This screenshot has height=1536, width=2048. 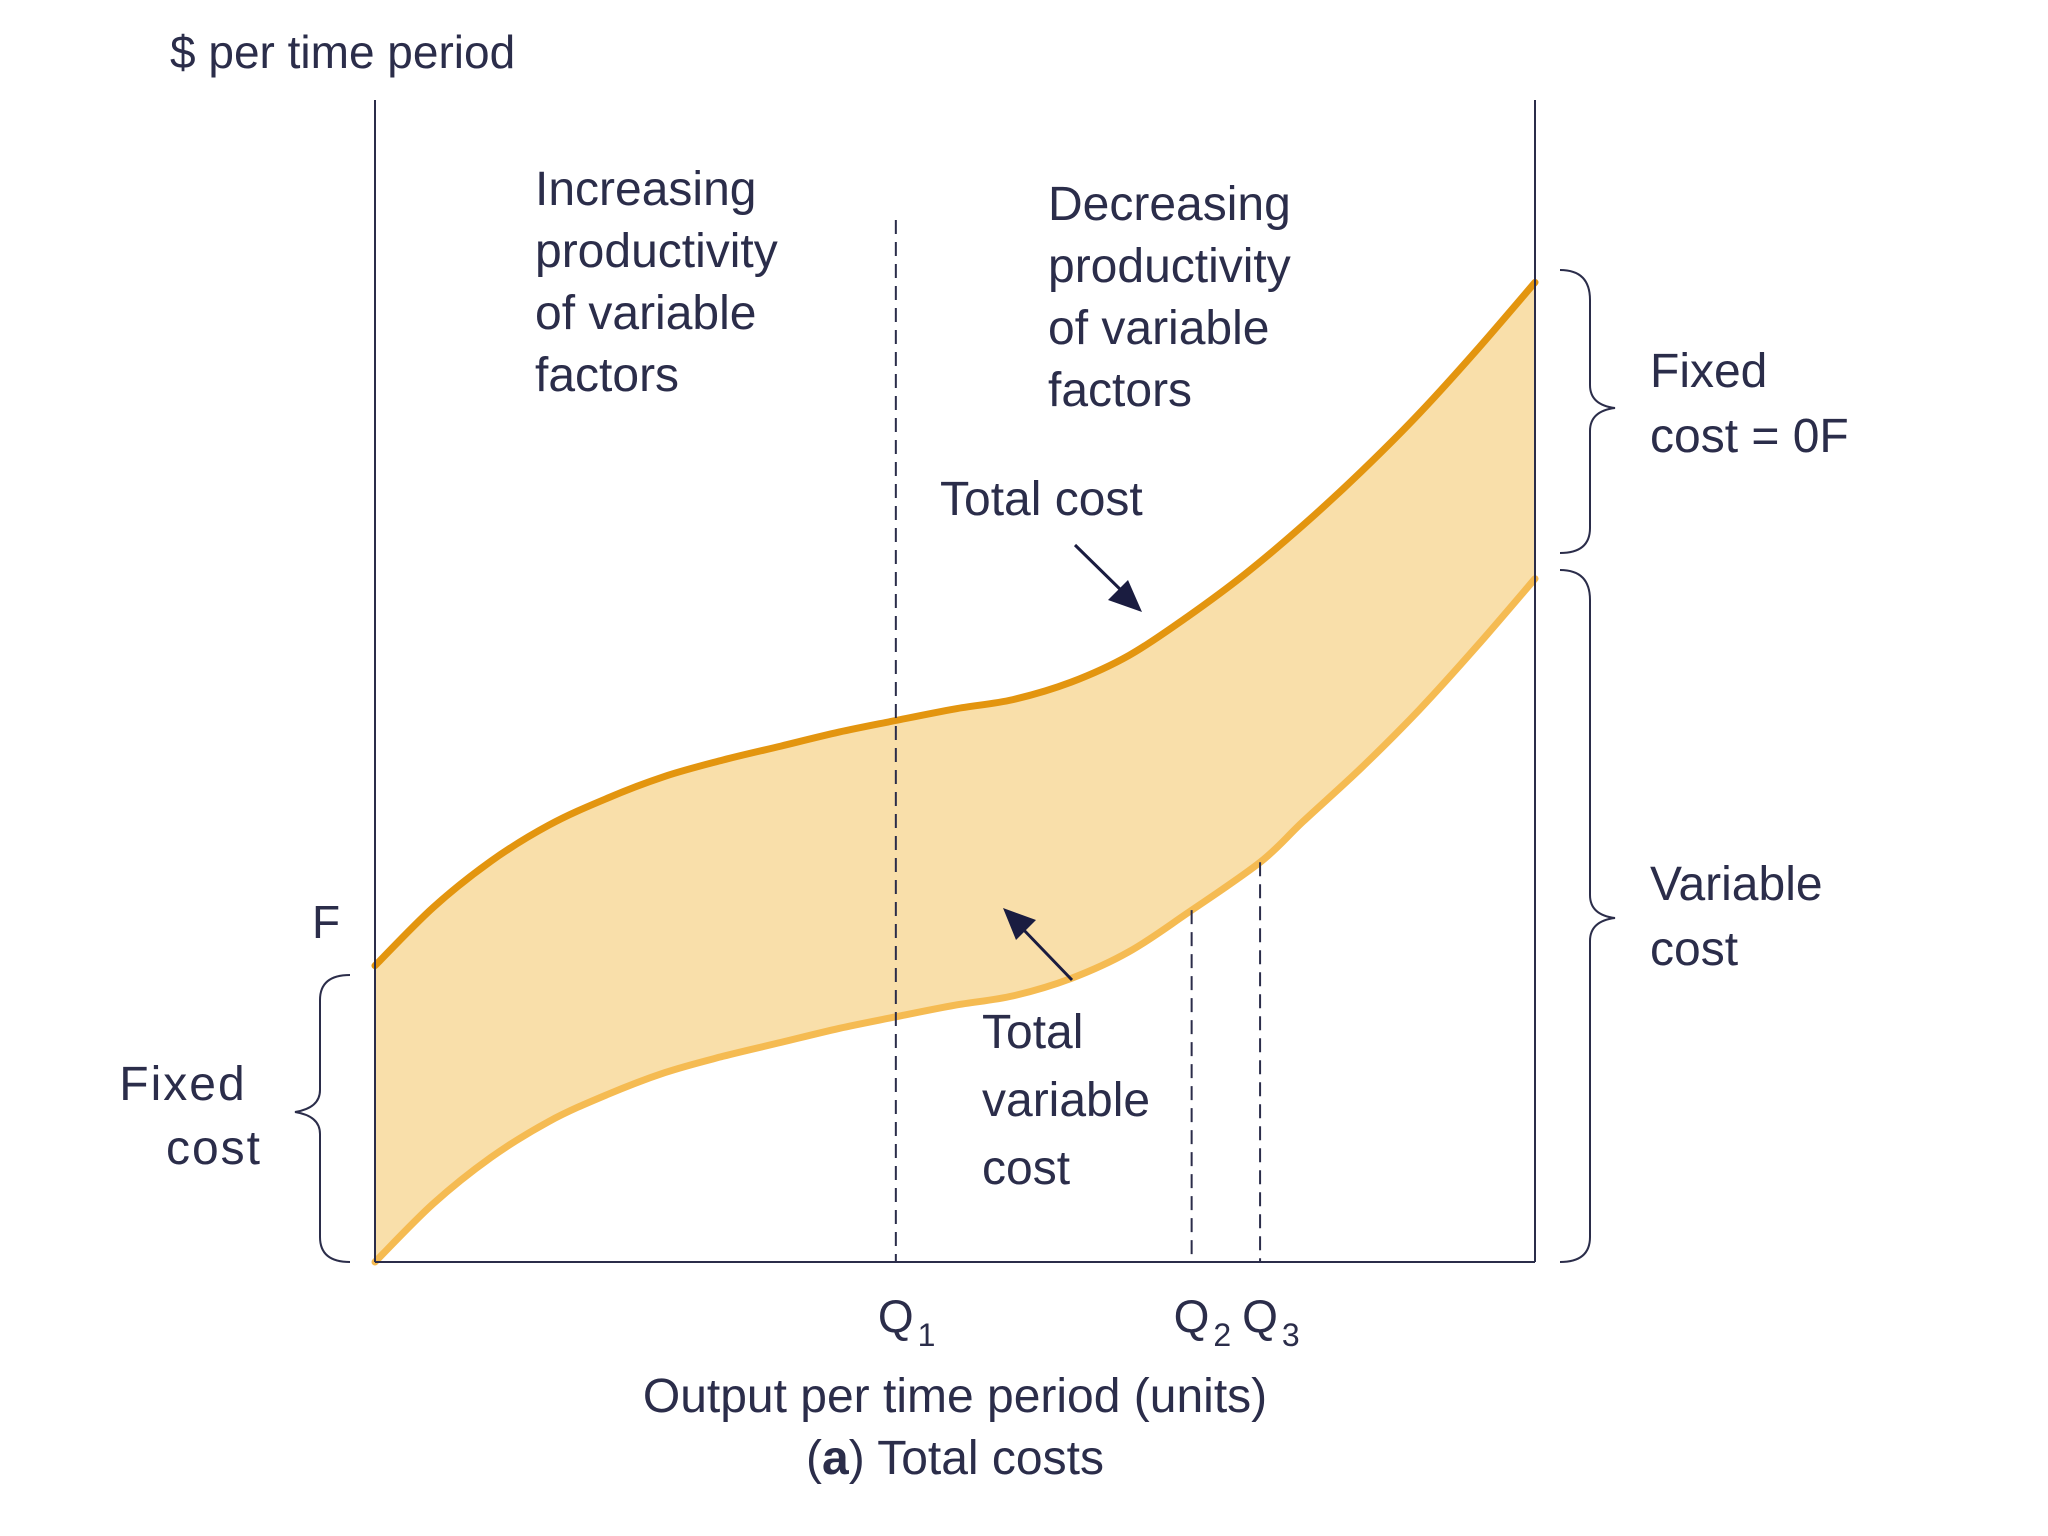 I want to click on region-decreasing-line-3: of variable, so click(x=1158, y=328).